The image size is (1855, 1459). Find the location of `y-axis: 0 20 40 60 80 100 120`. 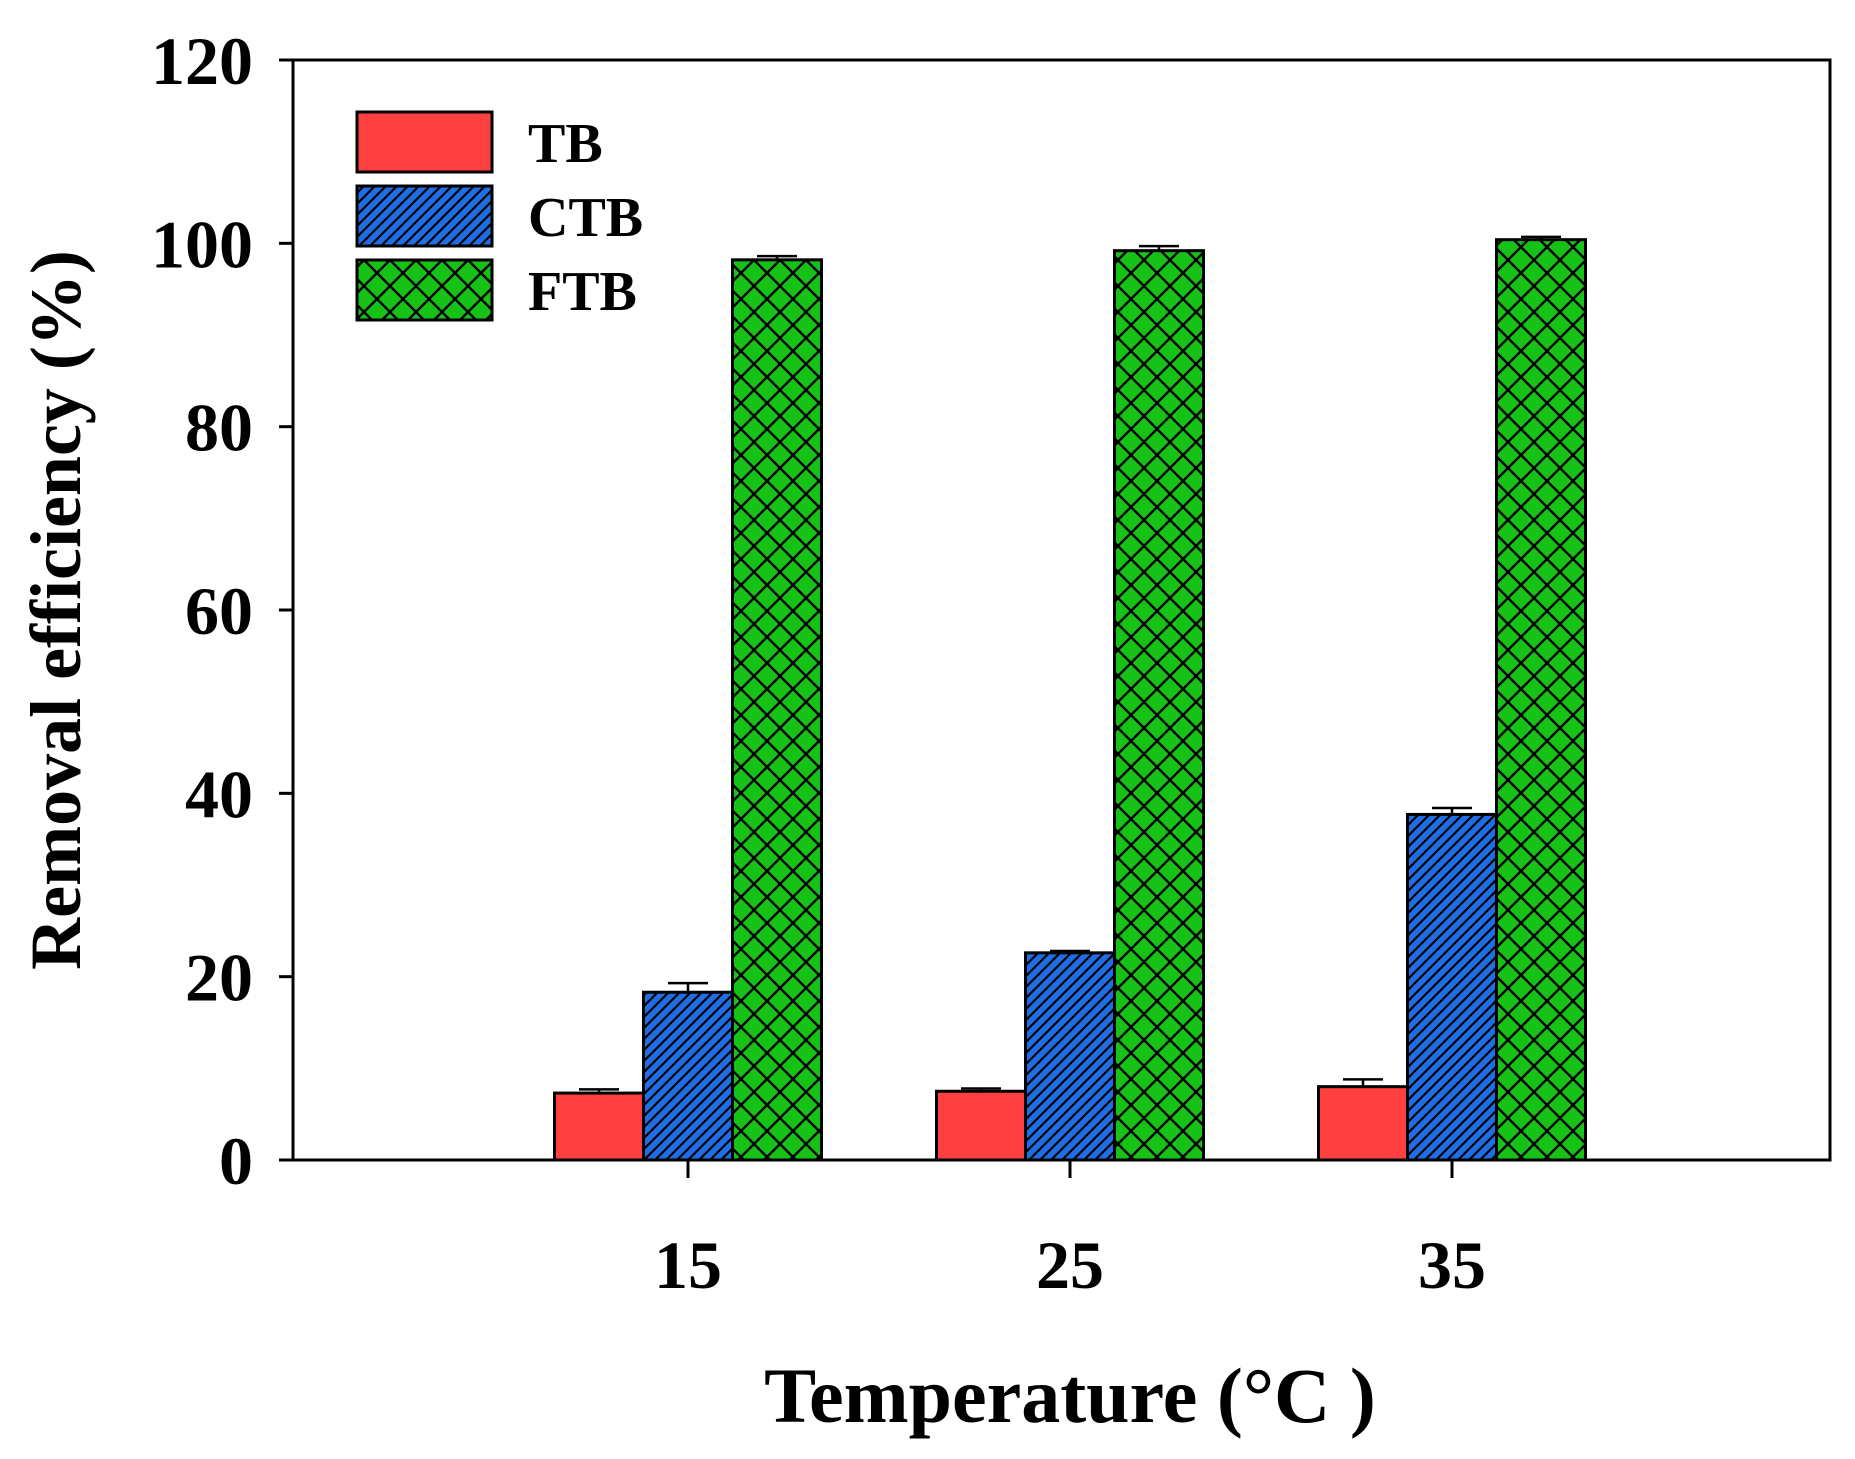

y-axis: 0 20 40 60 80 100 120 is located at coordinates (222, 611).